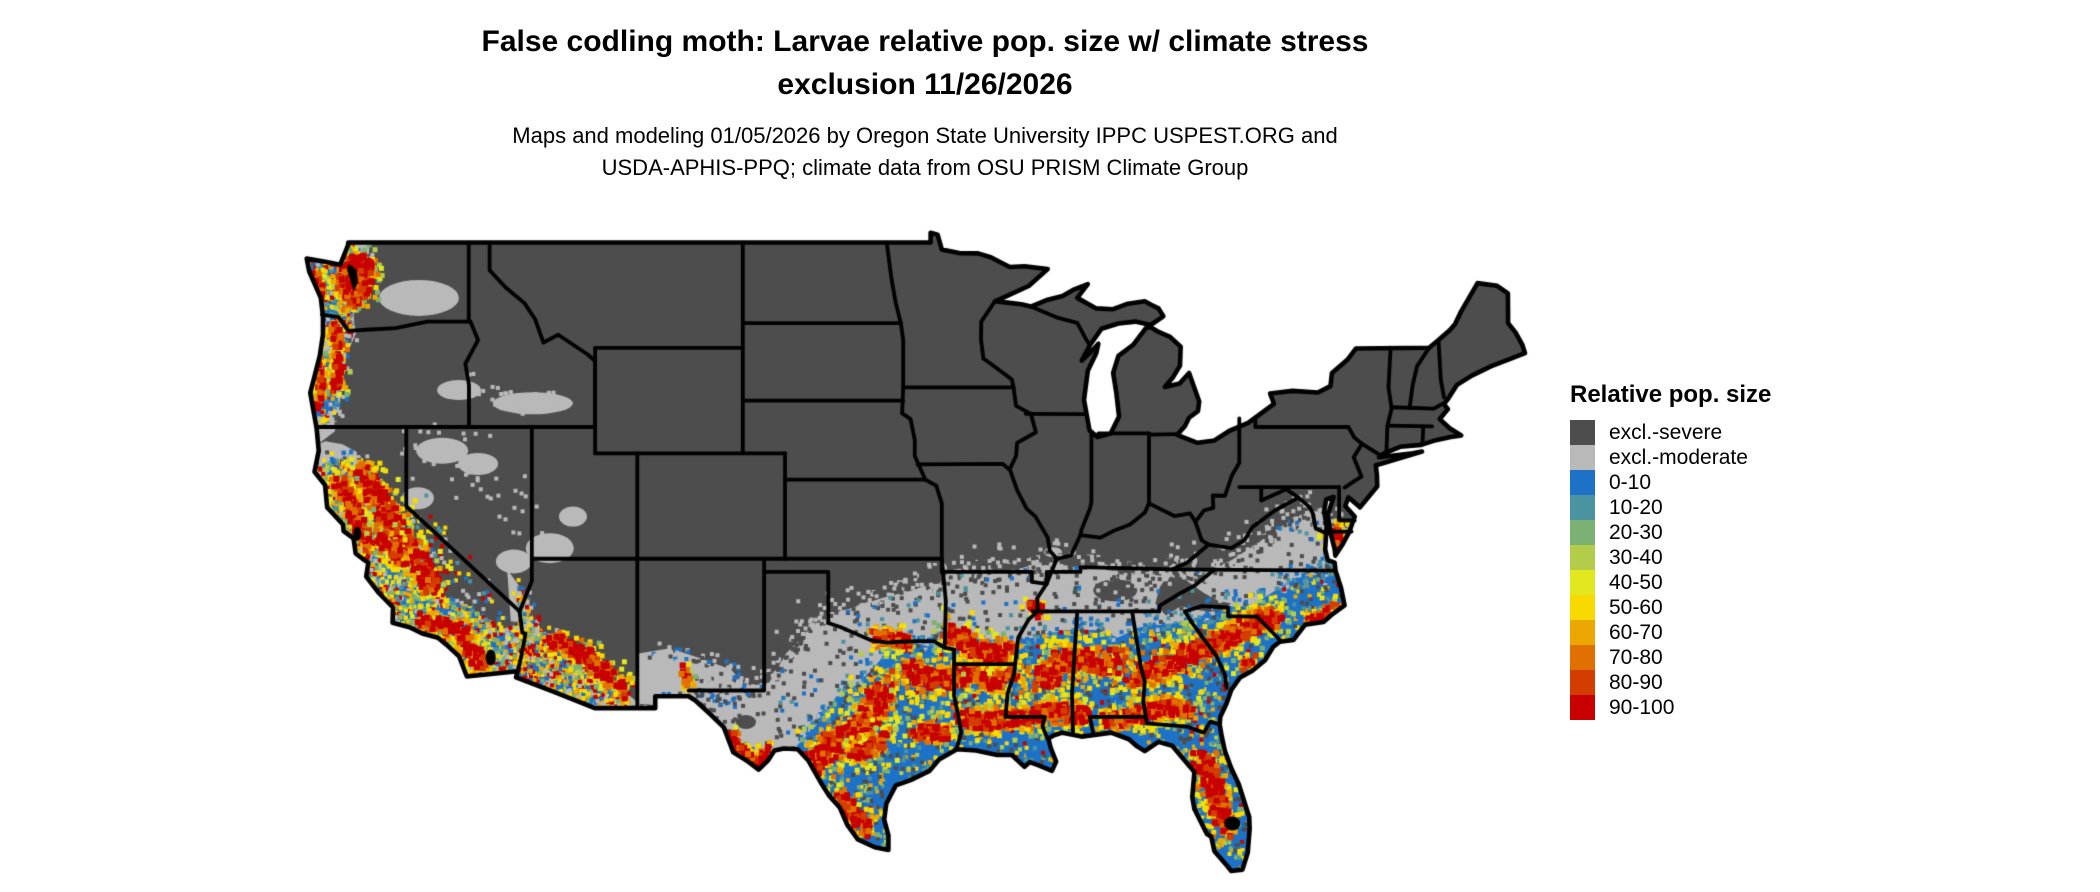 Image resolution: width=2100 pixels, height=892 pixels. What do you see at coordinates (1670, 482) in the screenshot?
I see `legend-item: 0-10` at bounding box center [1670, 482].